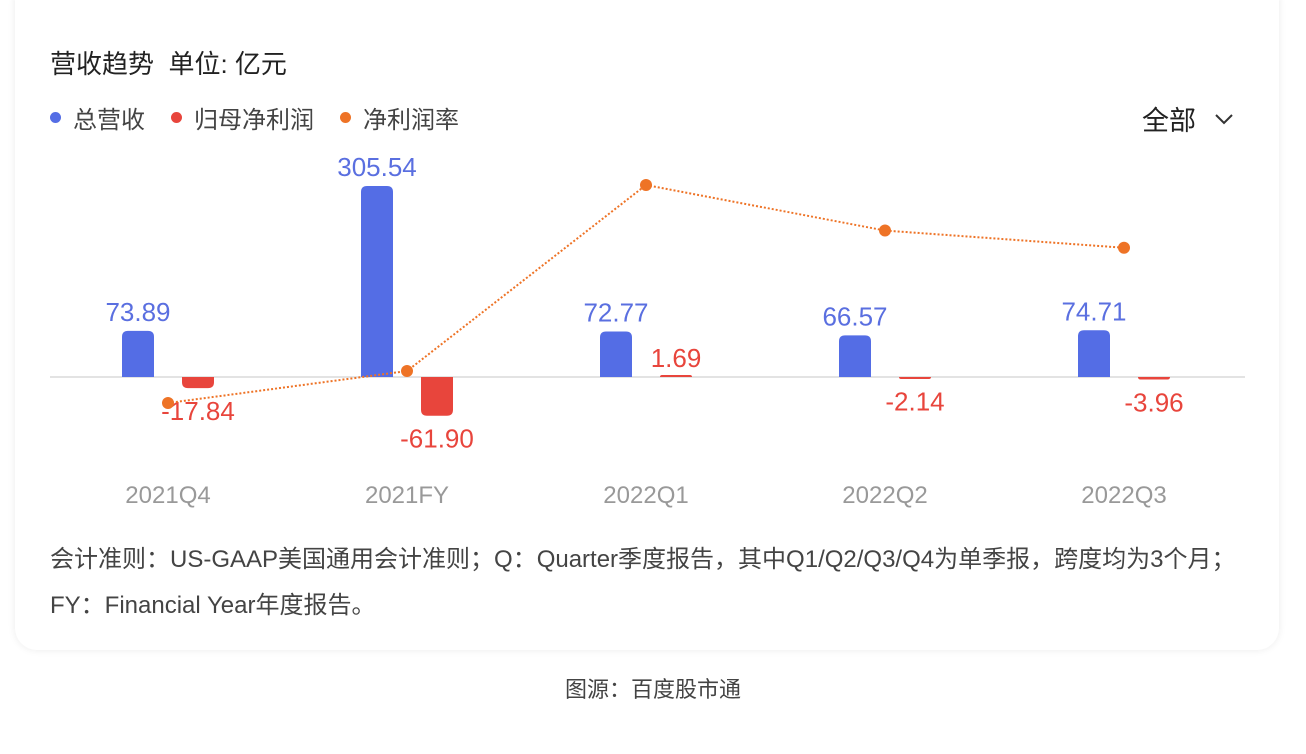 This screenshot has height=754, width=1306. Describe the element at coordinates (1224, 118) in the screenshot. I see `chevron-down-icon` at that location.